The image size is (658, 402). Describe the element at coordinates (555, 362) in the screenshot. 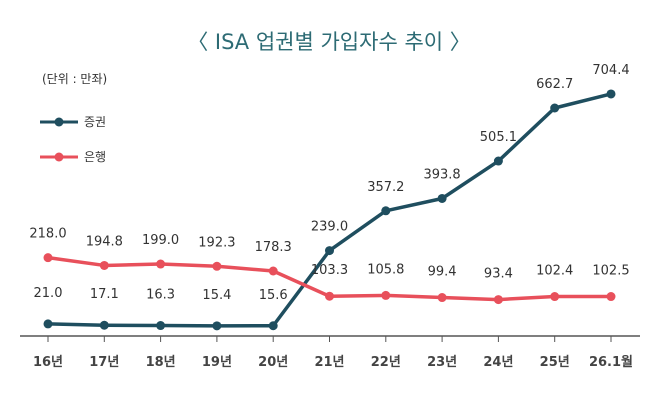

I see `x-tick-label: 25년` at that location.